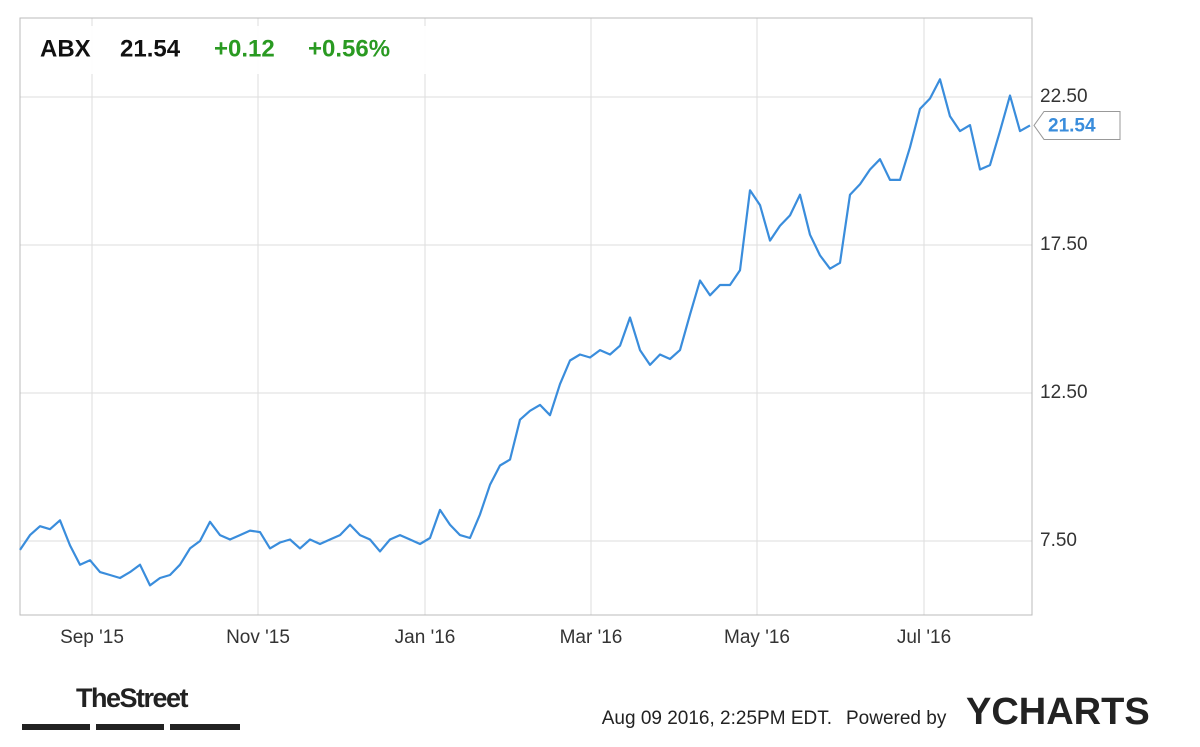 This screenshot has height=747, width=1200. What do you see at coordinates (1058, 540) in the screenshot?
I see `y-tick-label: 7.50` at bounding box center [1058, 540].